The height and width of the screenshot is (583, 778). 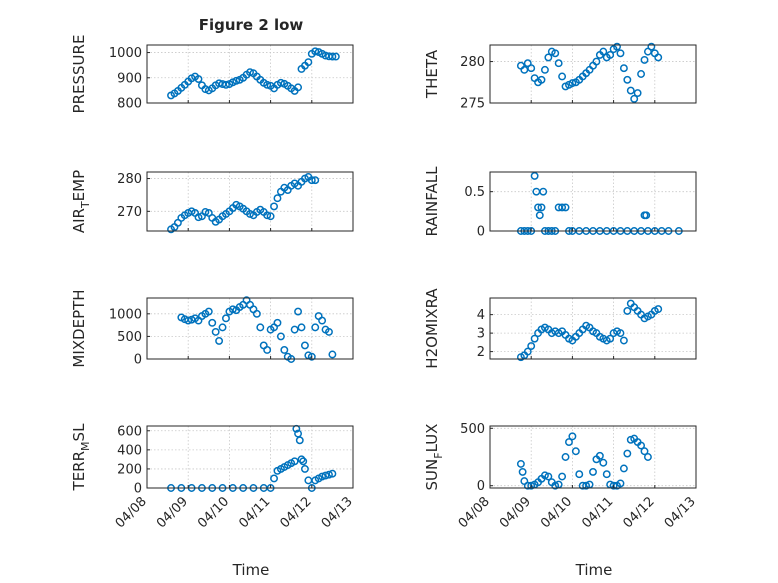 I want to click on y-tick-label: 3, so click(x=481, y=334).